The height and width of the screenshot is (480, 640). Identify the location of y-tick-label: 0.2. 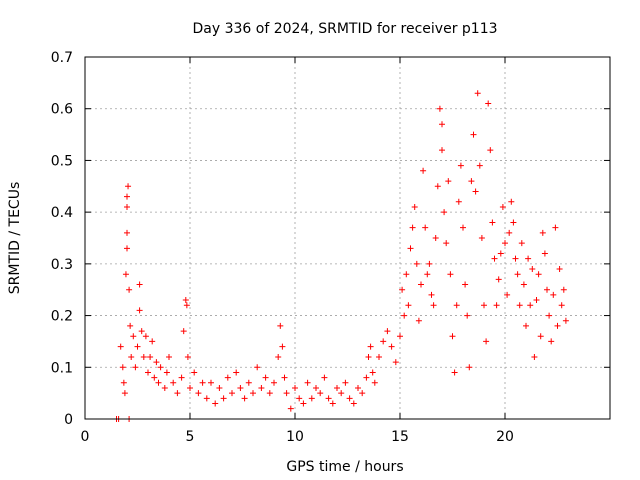
(62, 317).